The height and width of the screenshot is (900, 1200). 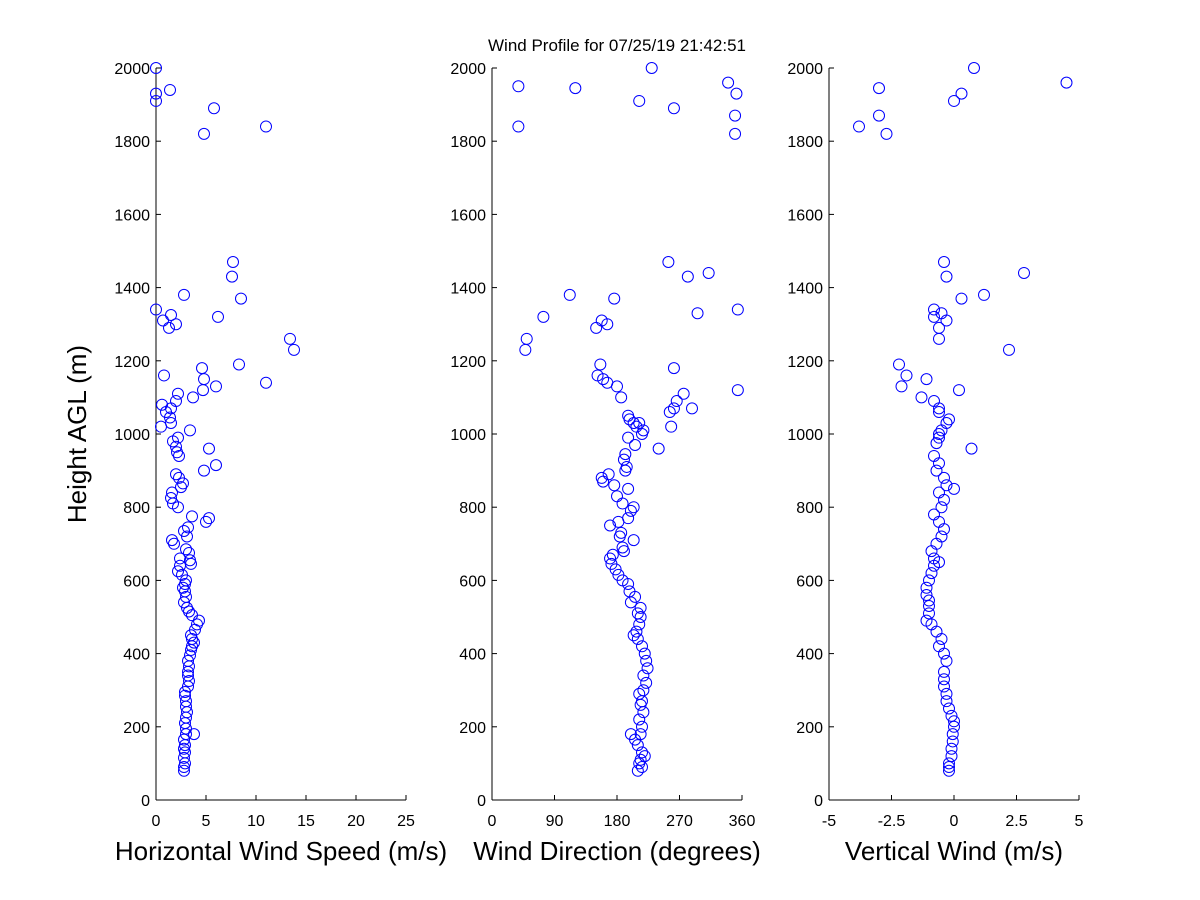 I want to click on horizontal-wind-speed-y-tick-label: 1400, so click(x=132, y=289).